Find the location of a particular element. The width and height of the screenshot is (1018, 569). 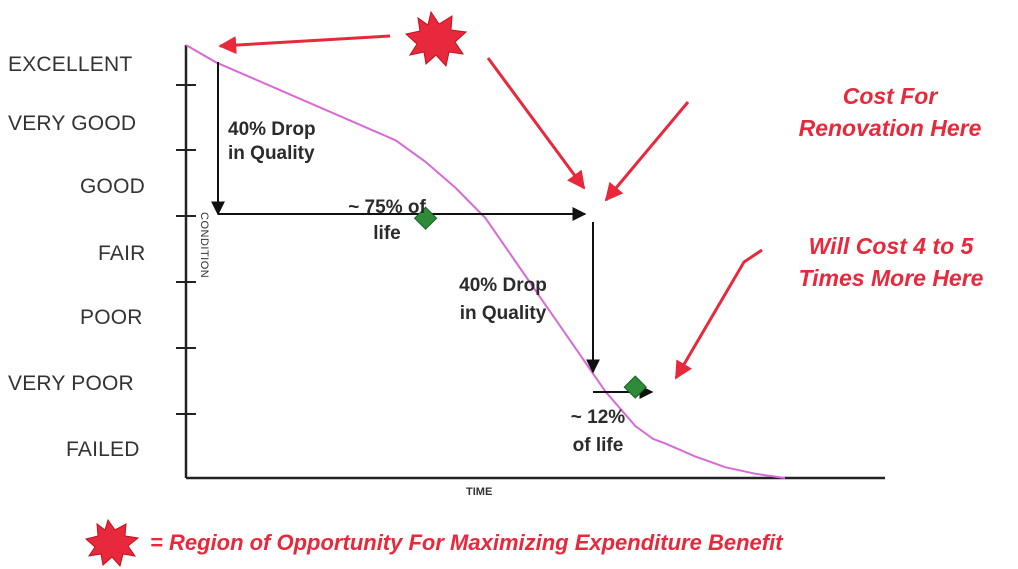

life1-label: ~ 75% of life is located at coordinates (387, 221).